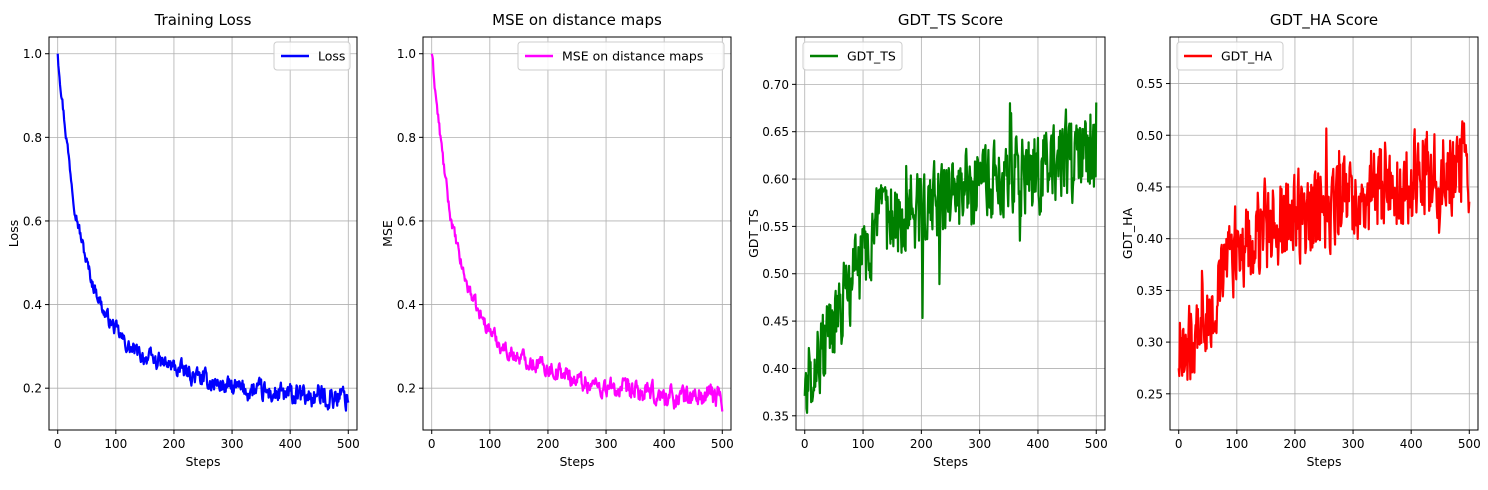 The image size is (1488, 490). What do you see at coordinates (775, 132) in the screenshot?
I see `y-tick-label: 0.65` at bounding box center [775, 132].